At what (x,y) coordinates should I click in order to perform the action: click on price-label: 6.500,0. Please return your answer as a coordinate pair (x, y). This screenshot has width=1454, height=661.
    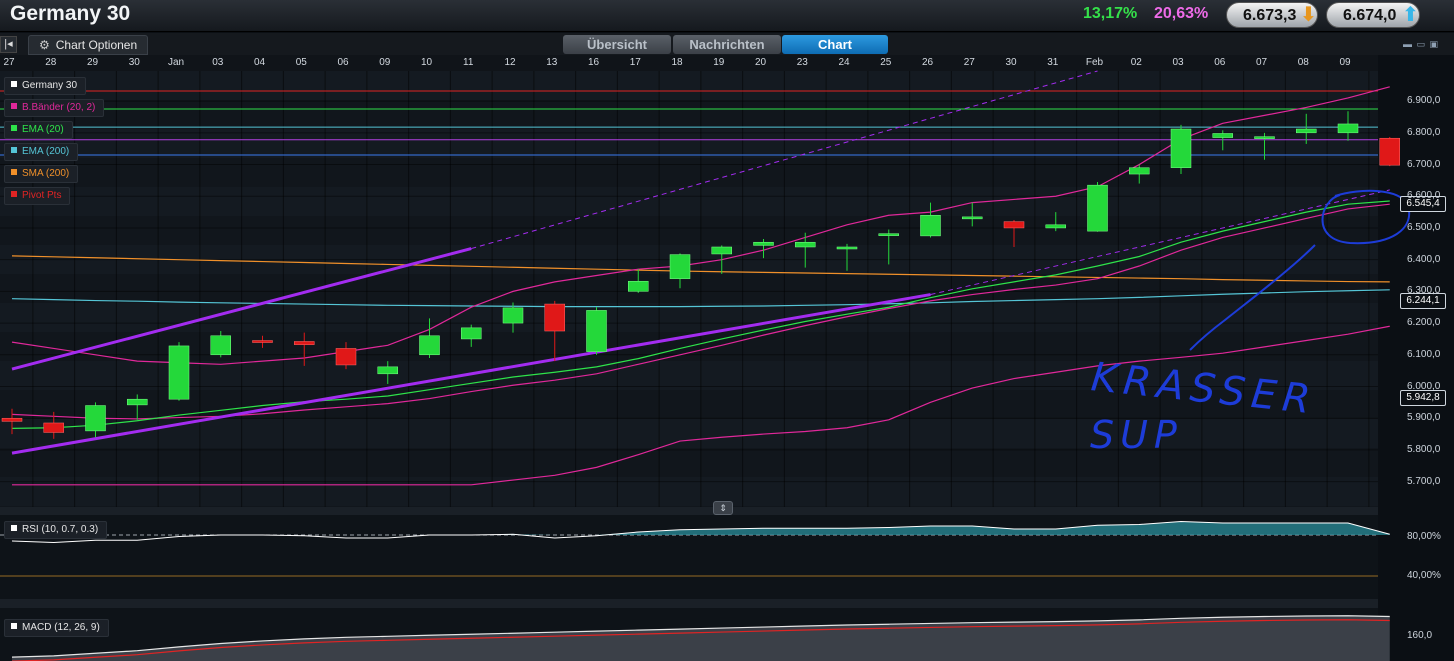
    Looking at the image, I should click on (1424, 227).